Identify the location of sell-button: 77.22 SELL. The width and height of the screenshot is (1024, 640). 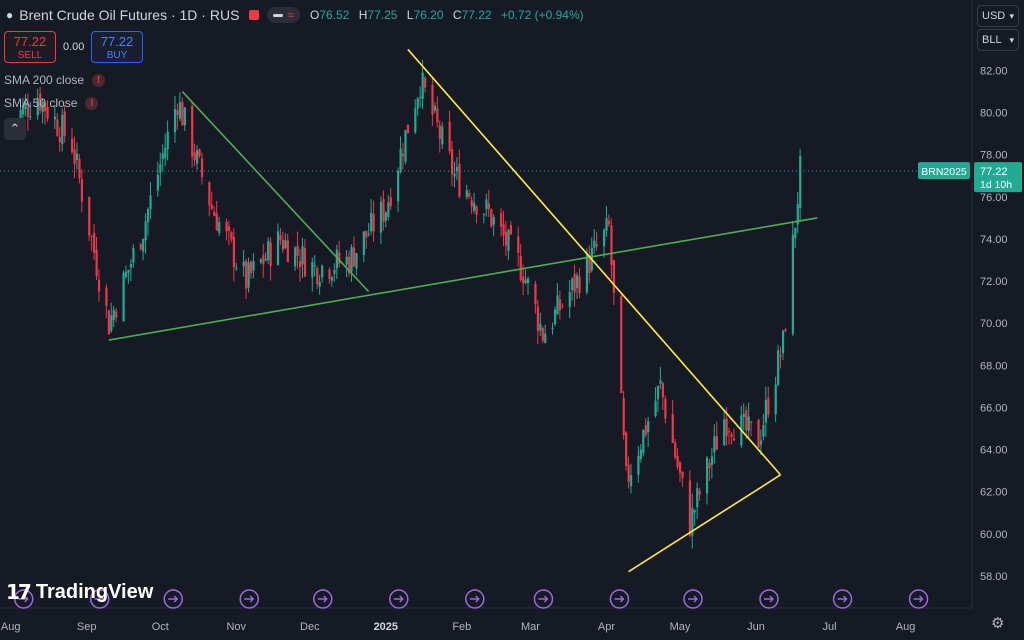
(30, 47).